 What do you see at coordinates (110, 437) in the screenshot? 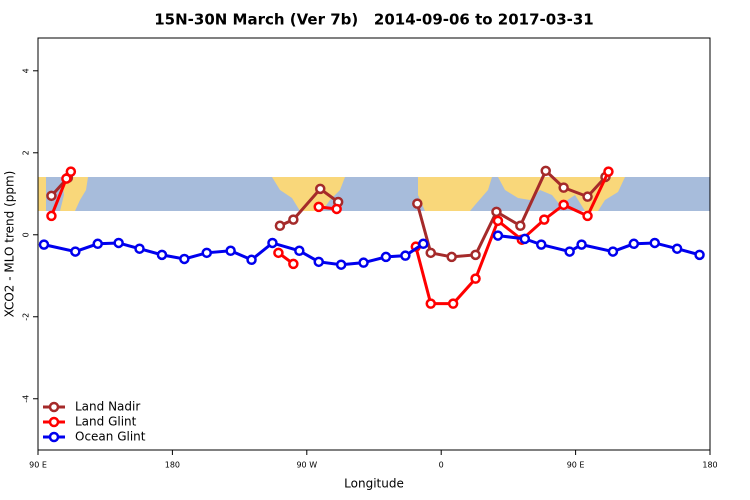
I see `legend-label: Ocean Glint` at bounding box center [110, 437].